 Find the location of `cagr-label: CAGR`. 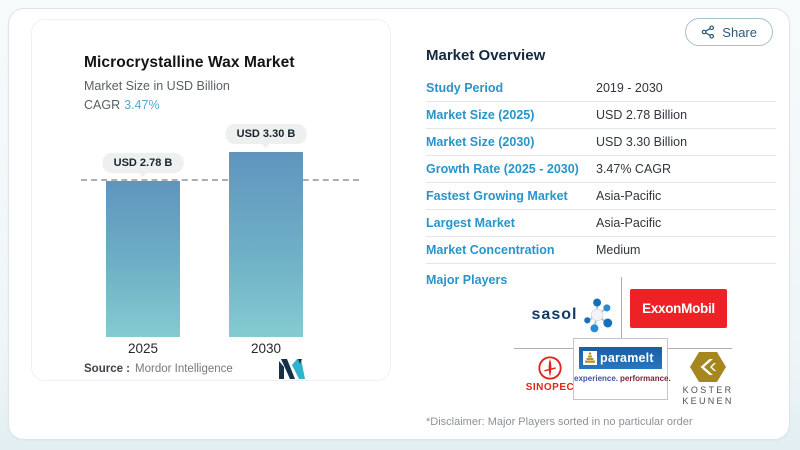

cagr-label: CAGR is located at coordinates (102, 105).